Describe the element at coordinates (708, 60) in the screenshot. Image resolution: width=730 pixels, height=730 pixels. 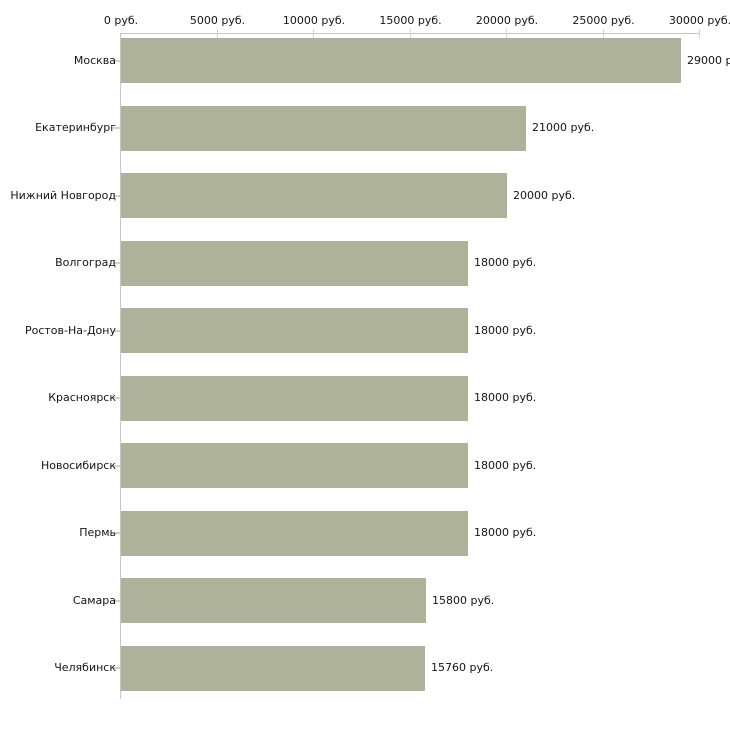
I see `value-label: 29000 руб.` at that location.